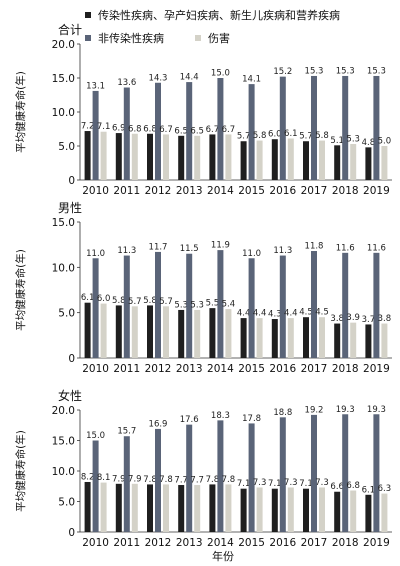  I want to click on bar-female-communicable-2015, so click(243, 510).